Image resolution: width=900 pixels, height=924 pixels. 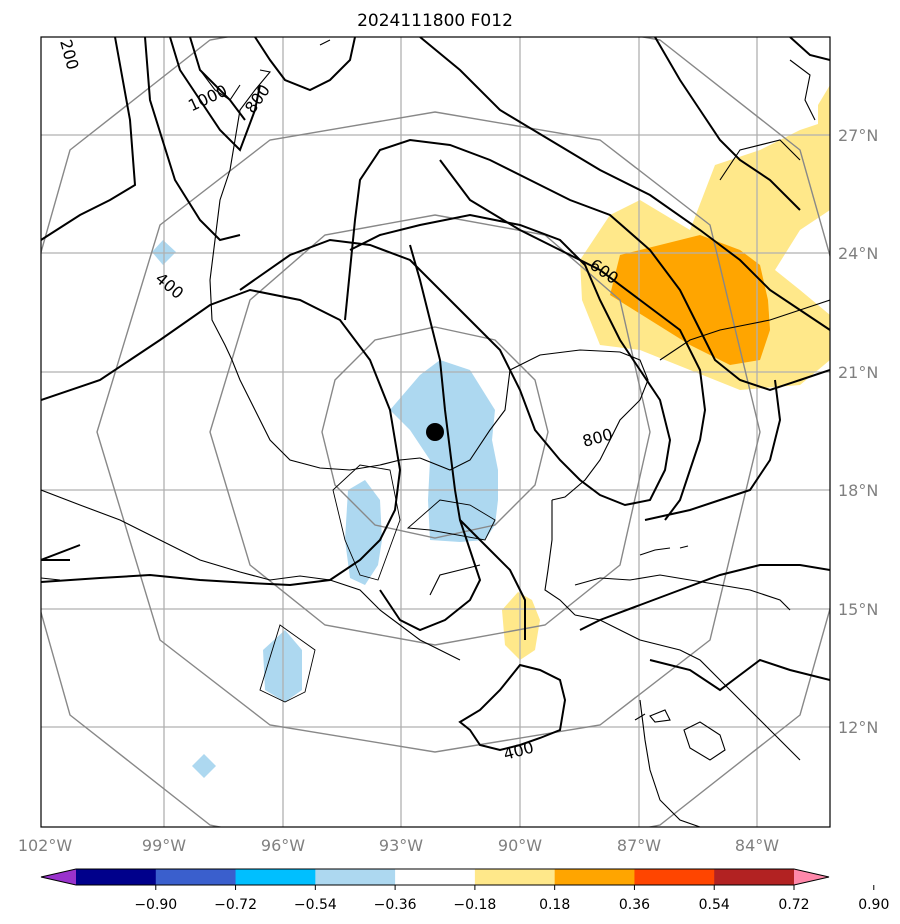 I want to click on colorbar-extend-min, so click(x=58, y=877).